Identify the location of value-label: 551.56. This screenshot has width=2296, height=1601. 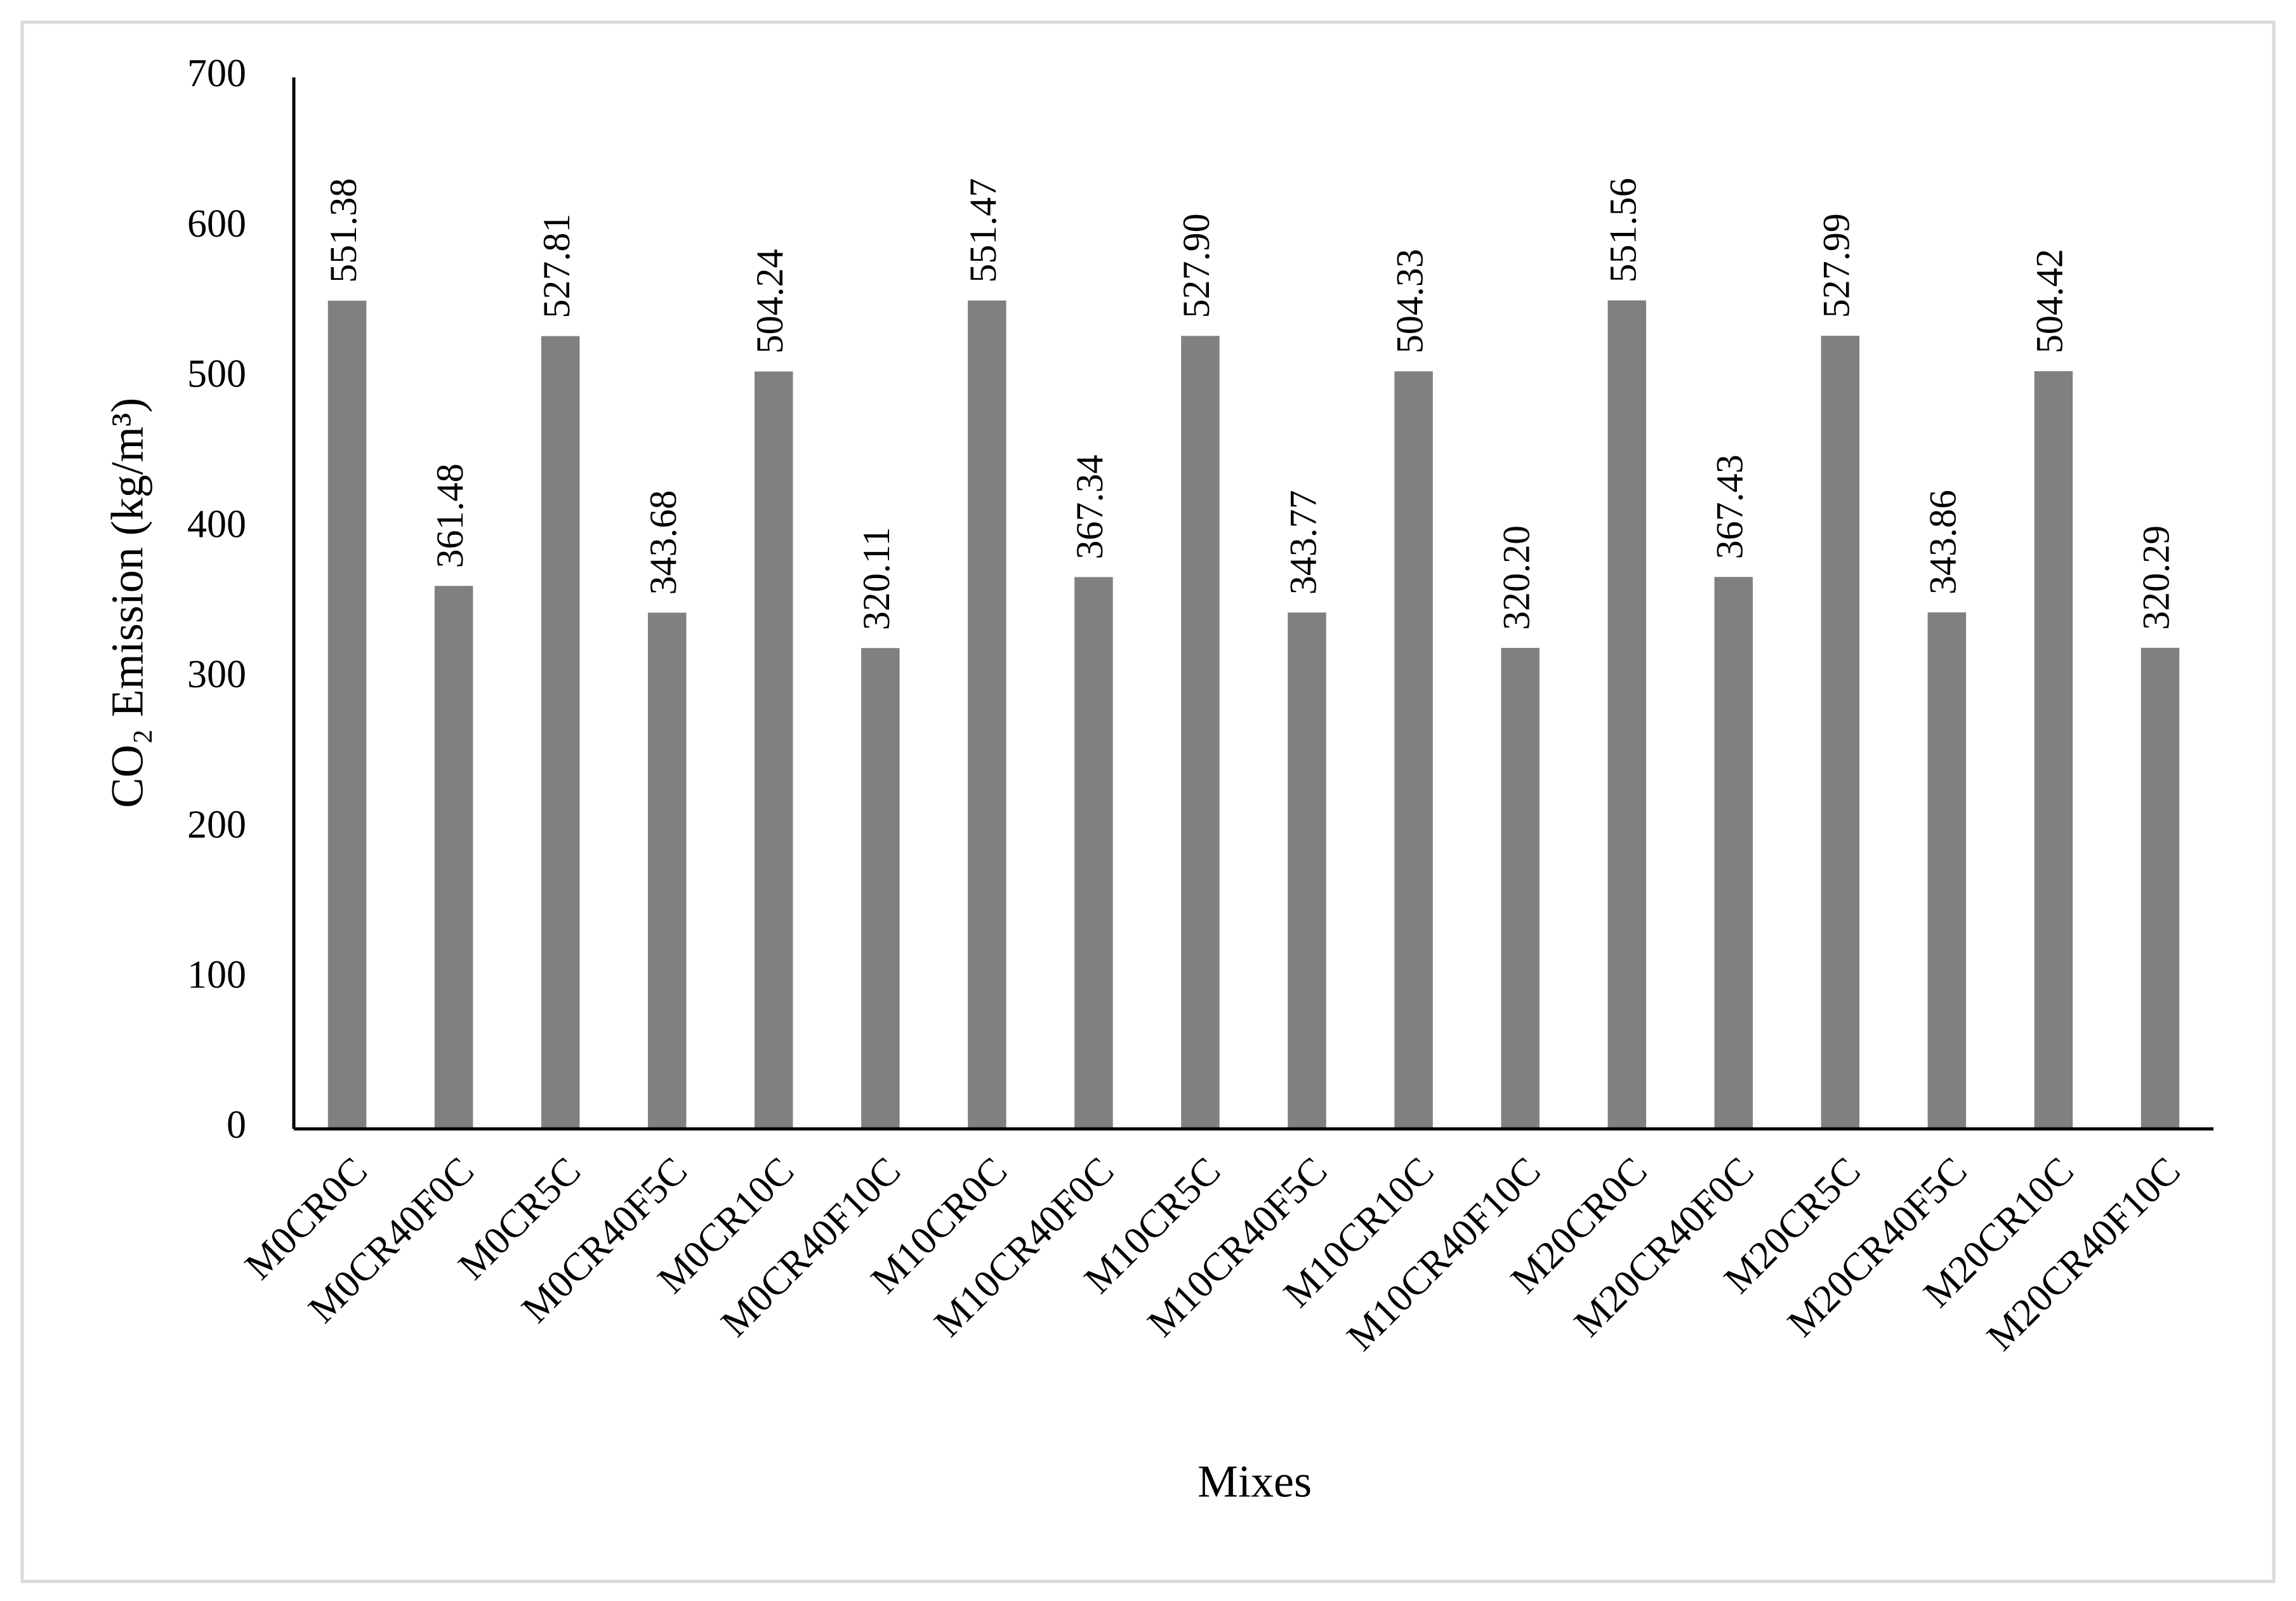
(1623, 230).